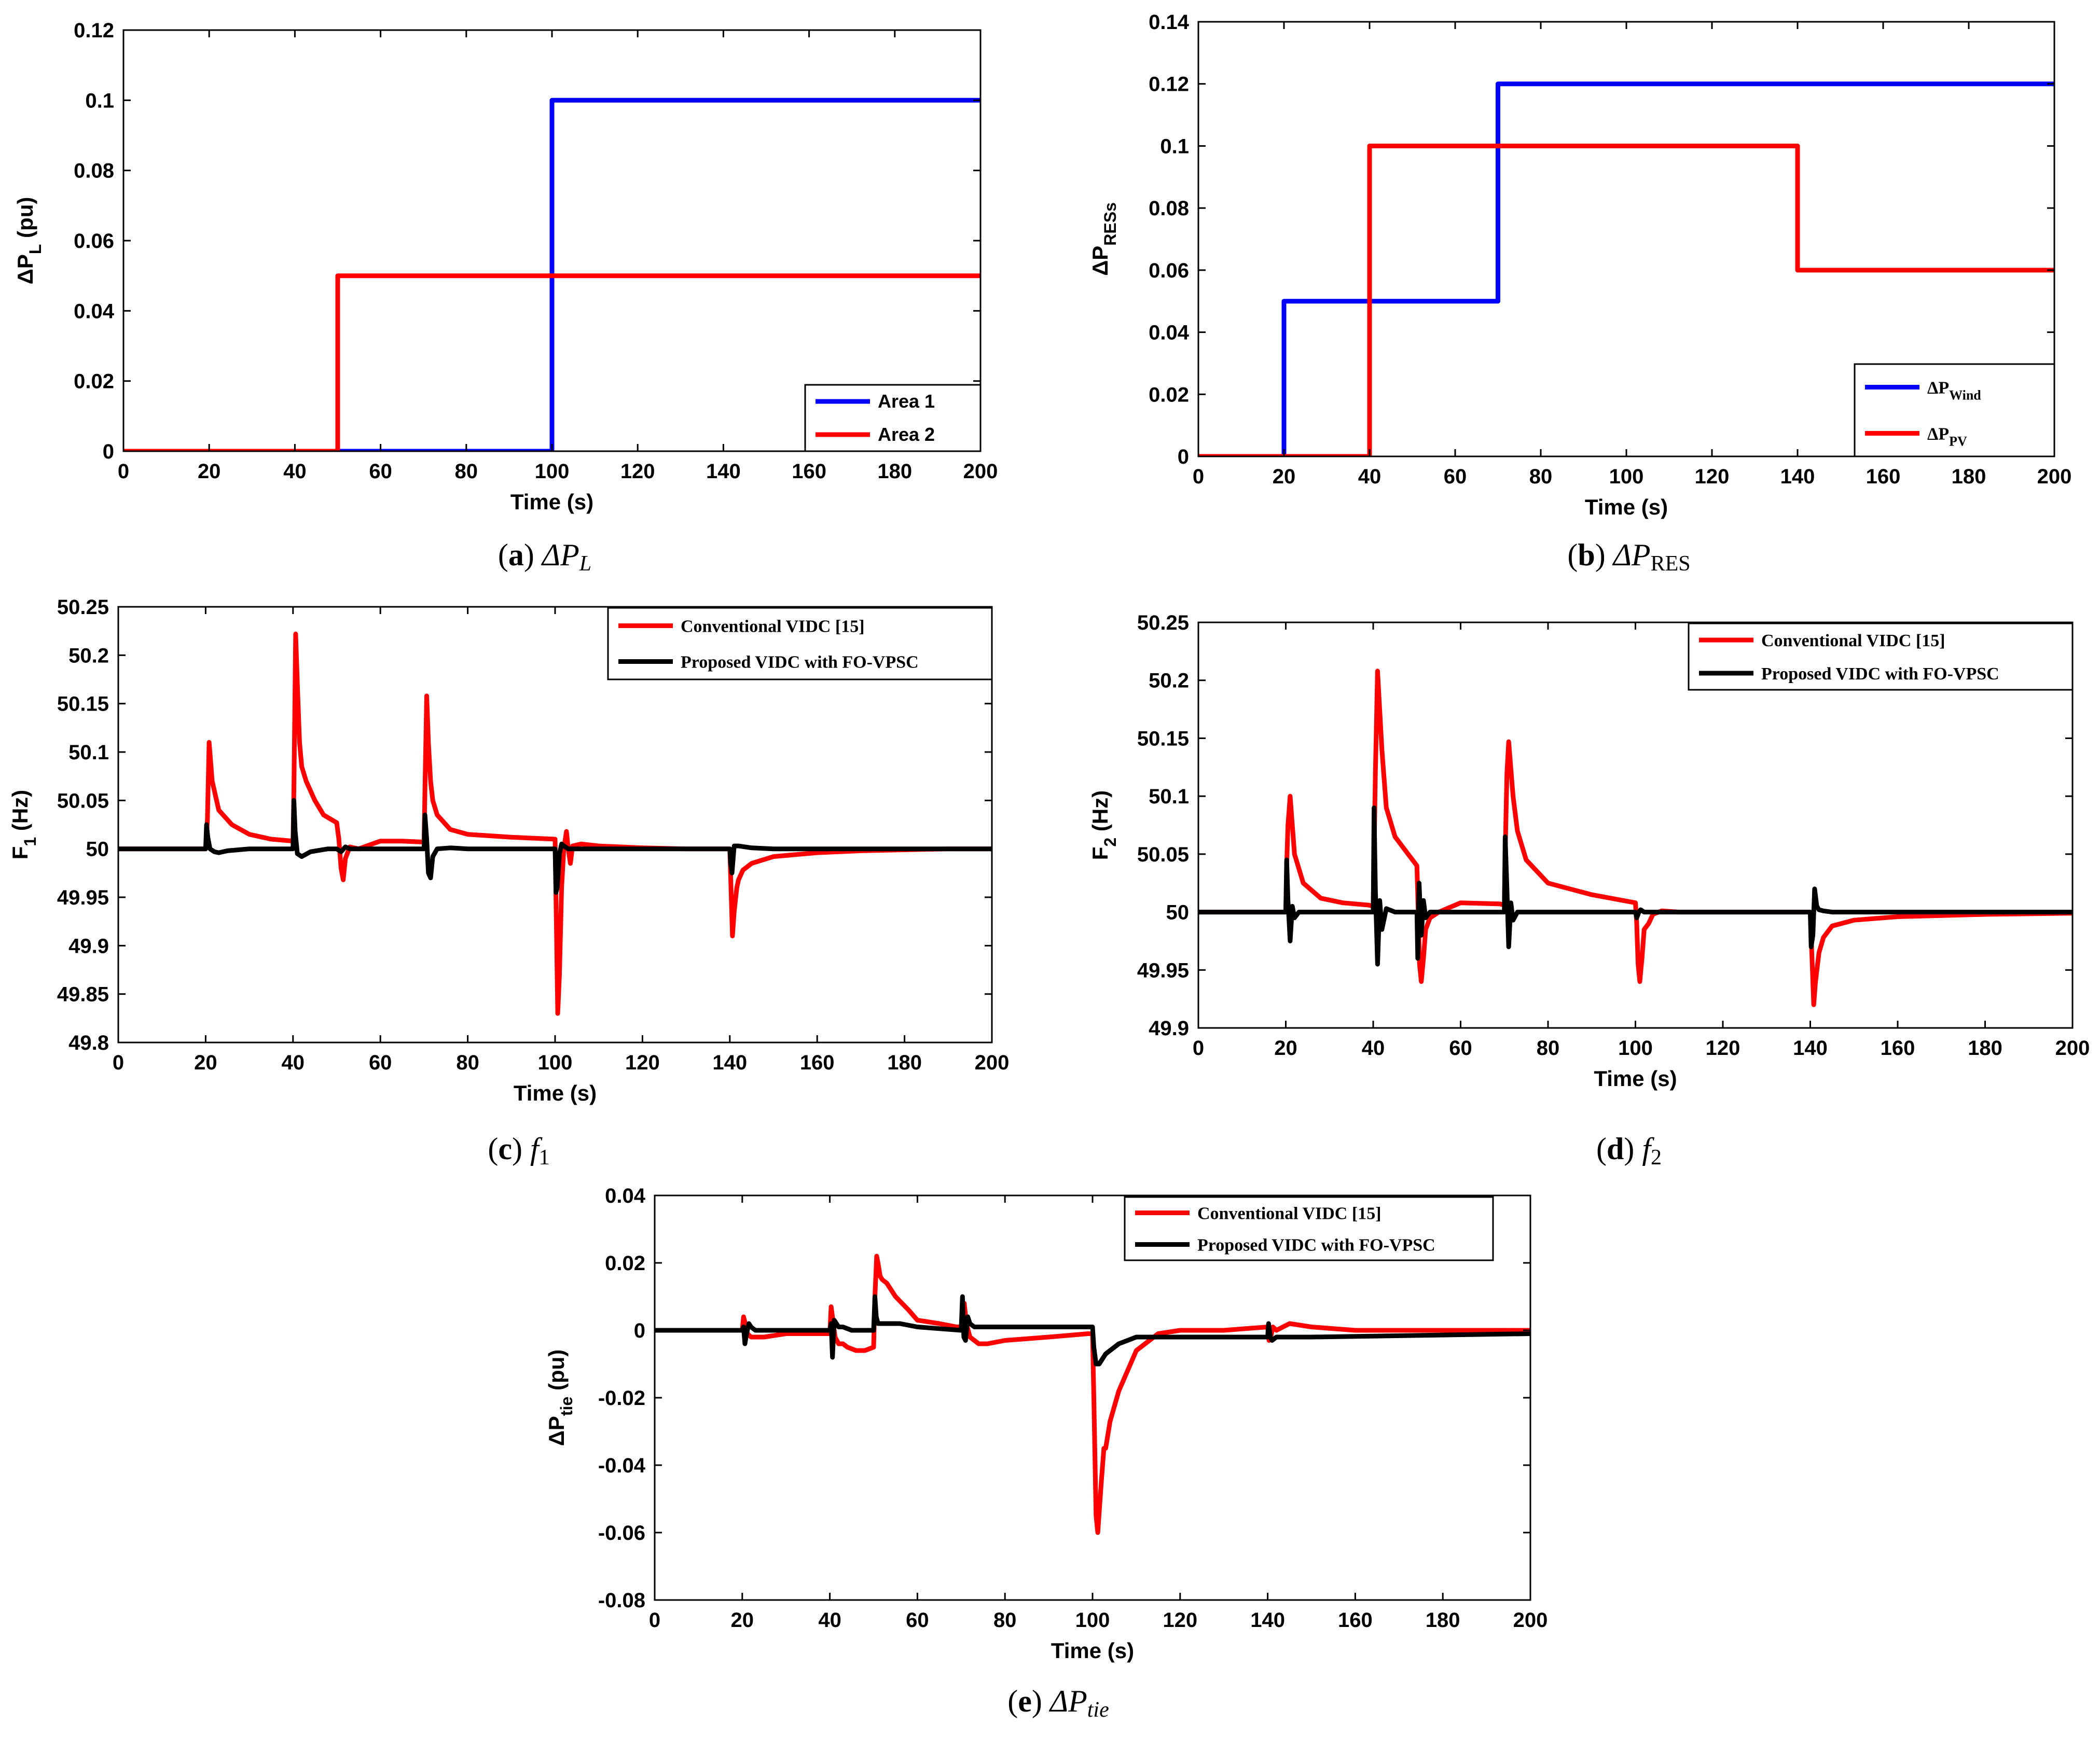 The height and width of the screenshot is (1739, 2100). What do you see at coordinates (585, 564) in the screenshot?
I see `caption-sub: L` at bounding box center [585, 564].